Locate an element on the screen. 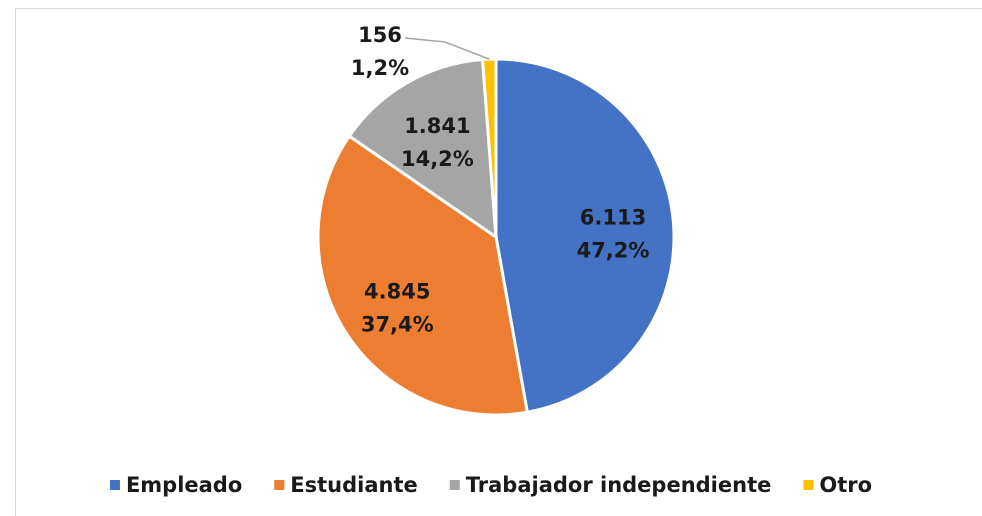 The width and height of the screenshot is (982, 516). legend-label: Empleado is located at coordinates (184, 485).